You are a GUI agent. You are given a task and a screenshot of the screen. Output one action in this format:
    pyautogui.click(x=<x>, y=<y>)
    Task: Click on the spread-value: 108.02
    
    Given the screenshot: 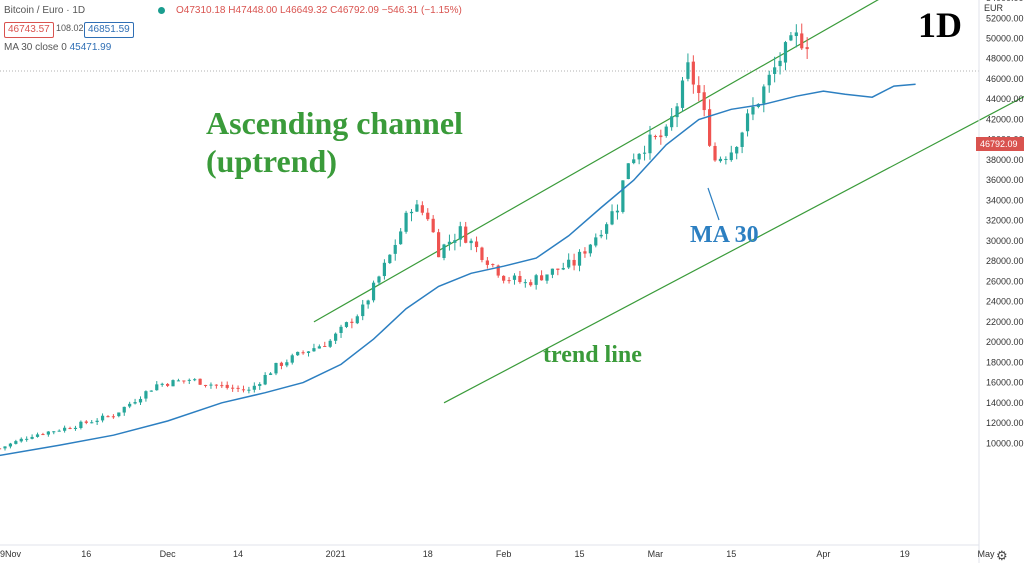 What is the action you would take?
    pyautogui.click(x=70, y=28)
    